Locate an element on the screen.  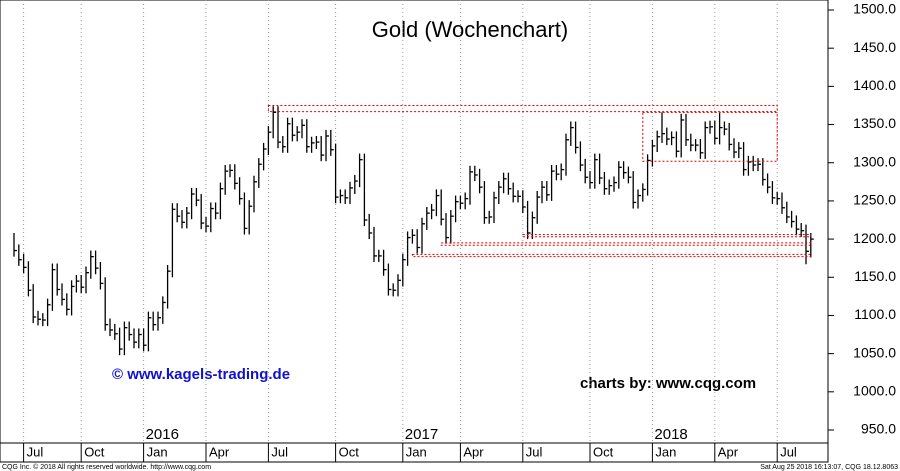
y-tick-label: 1250.0 is located at coordinates (874, 200).